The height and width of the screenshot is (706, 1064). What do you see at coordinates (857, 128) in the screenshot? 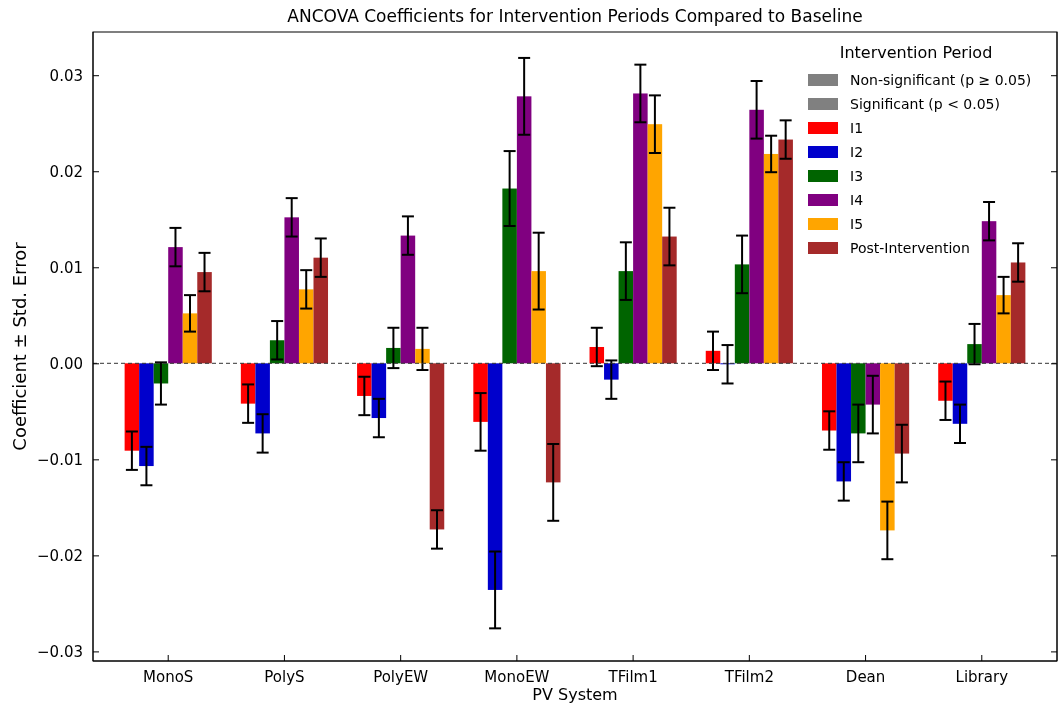
I see `legend-label: I1` at bounding box center [857, 128].